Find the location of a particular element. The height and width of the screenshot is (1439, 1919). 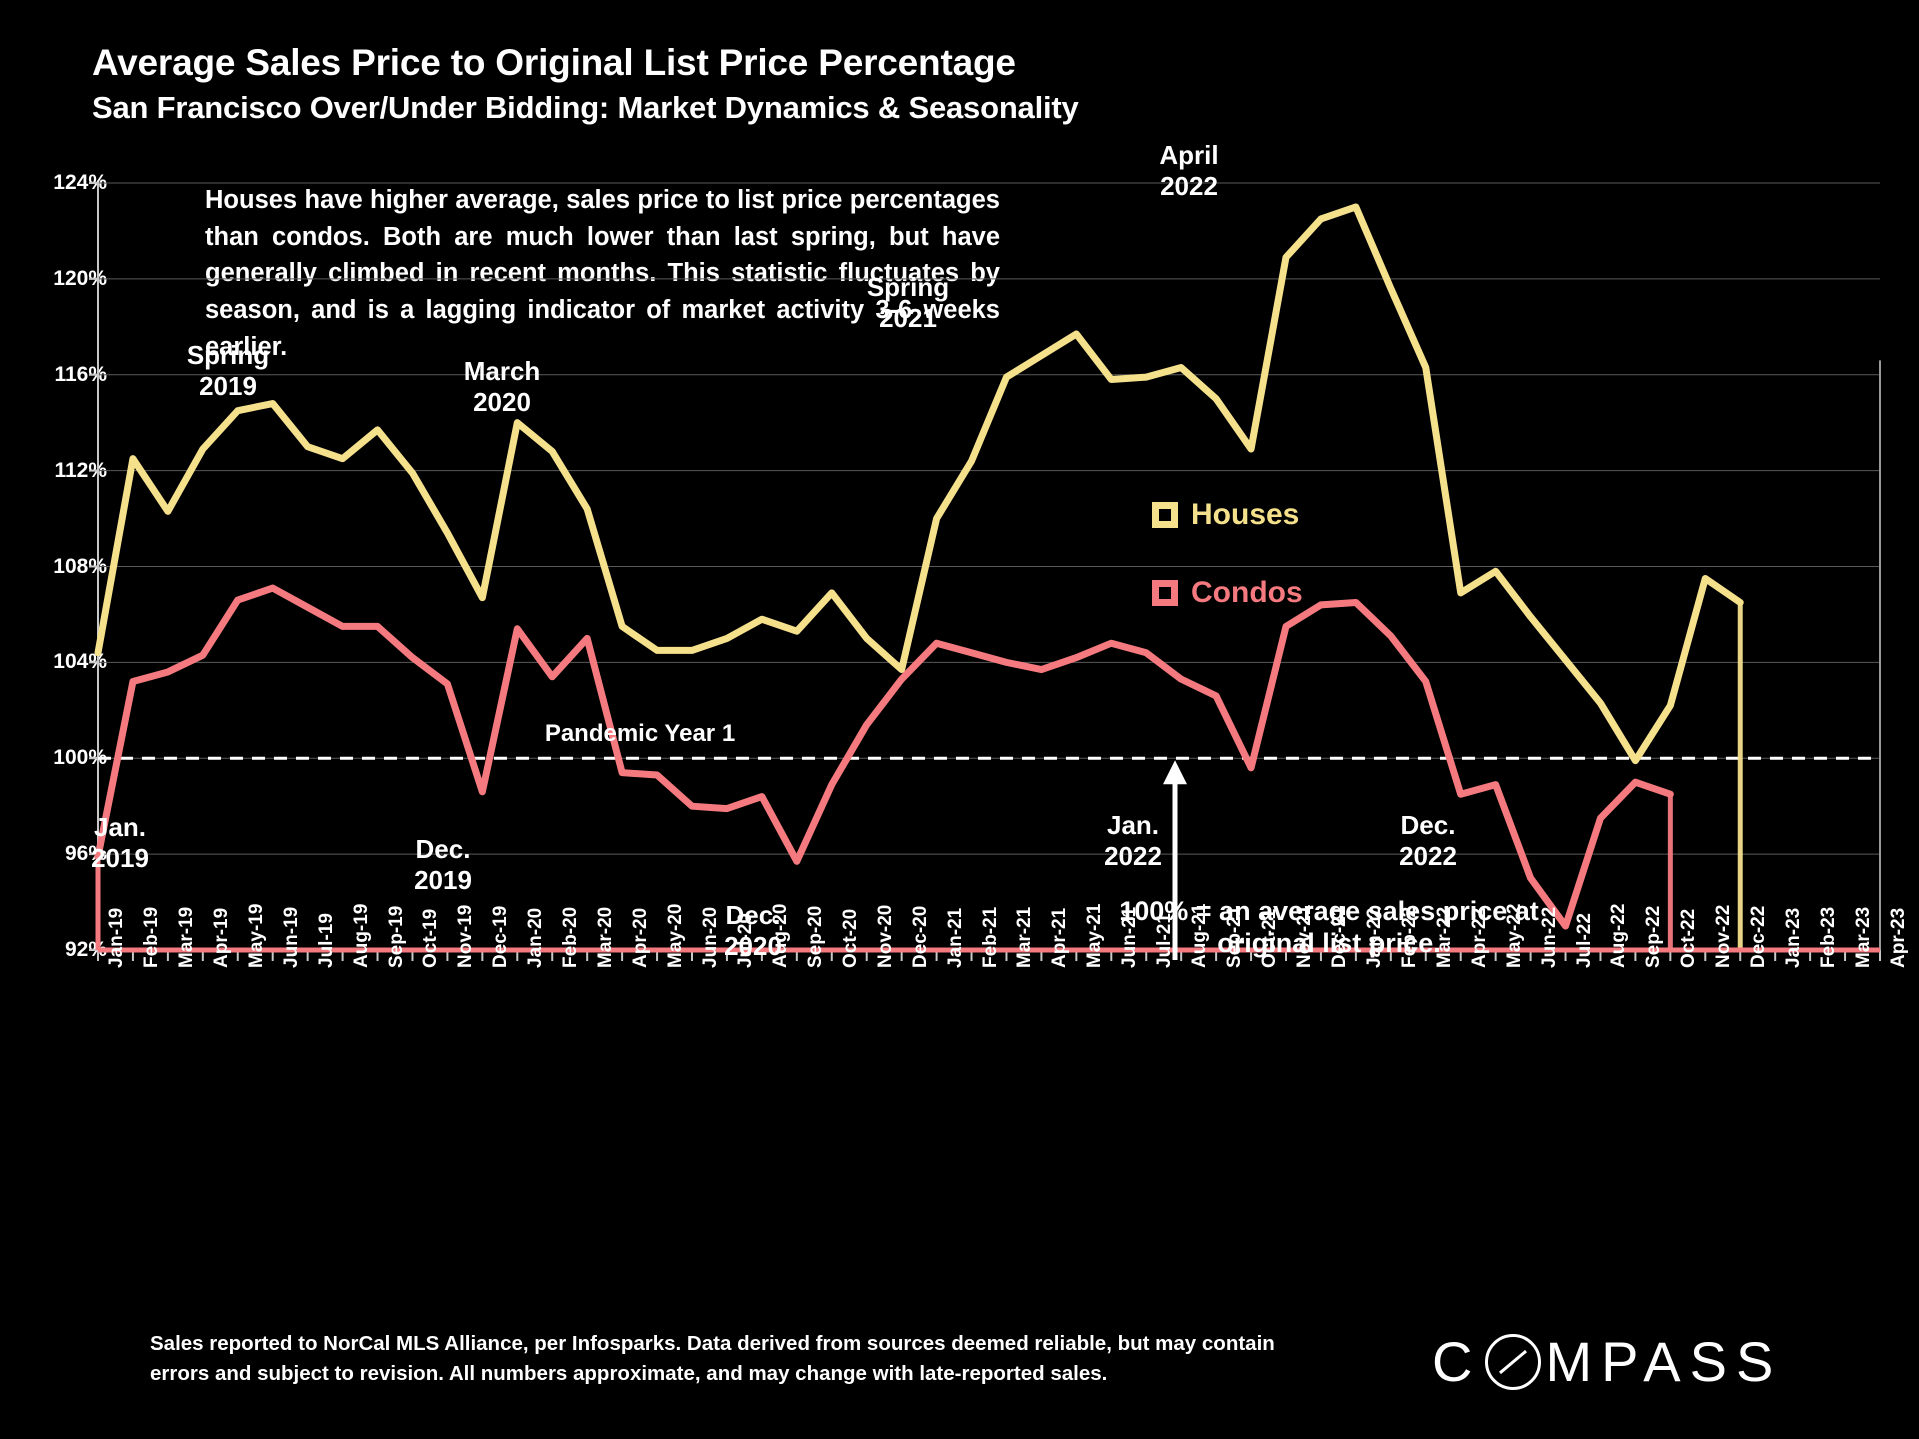

callout-april-2022: April 2022 is located at coordinates (1189, 171).